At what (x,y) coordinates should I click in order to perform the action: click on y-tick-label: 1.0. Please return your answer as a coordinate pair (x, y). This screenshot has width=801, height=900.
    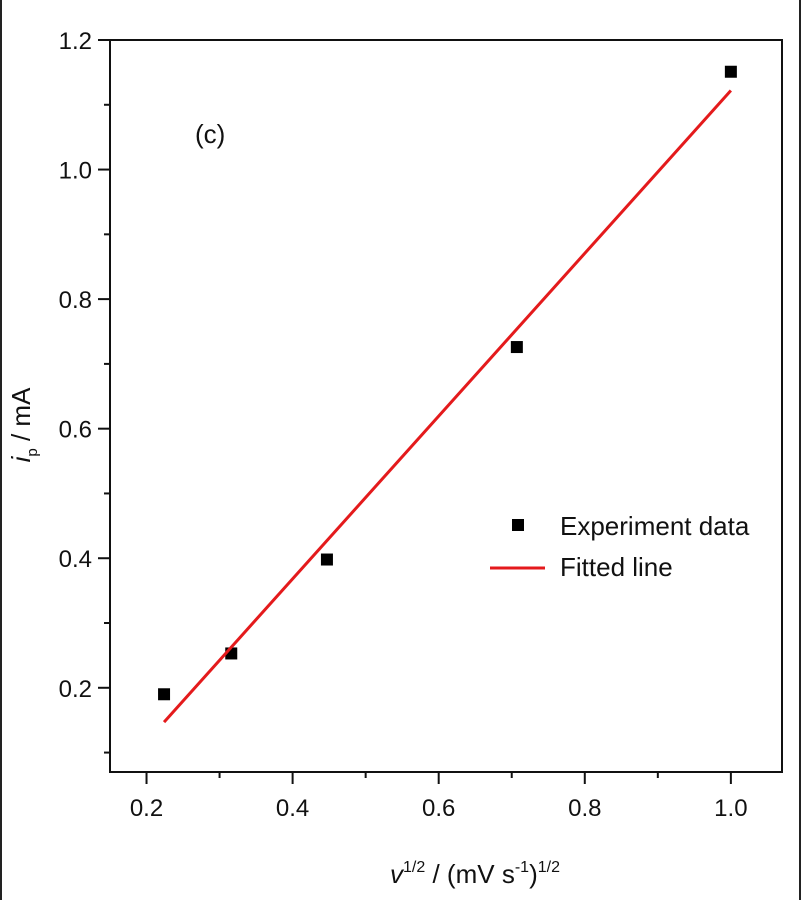
    Looking at the image, I should click on (75, 171).